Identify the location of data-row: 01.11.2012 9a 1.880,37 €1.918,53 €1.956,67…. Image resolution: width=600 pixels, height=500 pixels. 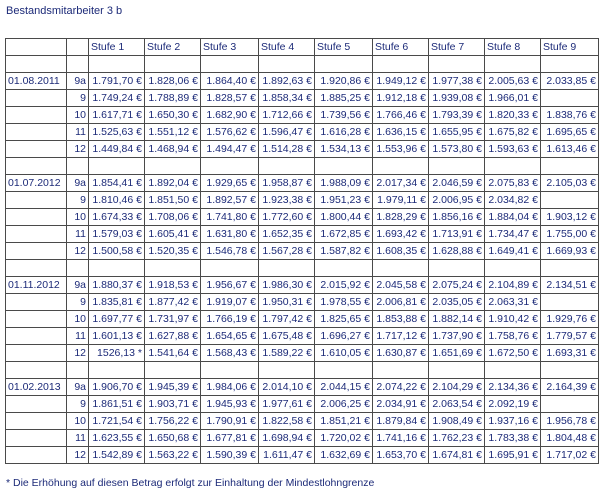
(302, 285).